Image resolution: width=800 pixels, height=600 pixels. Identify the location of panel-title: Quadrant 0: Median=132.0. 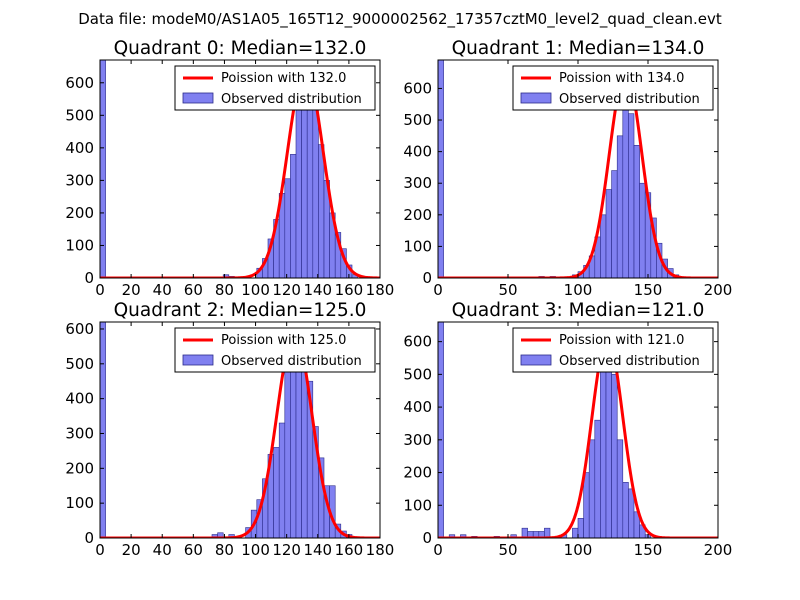
(240, 48).